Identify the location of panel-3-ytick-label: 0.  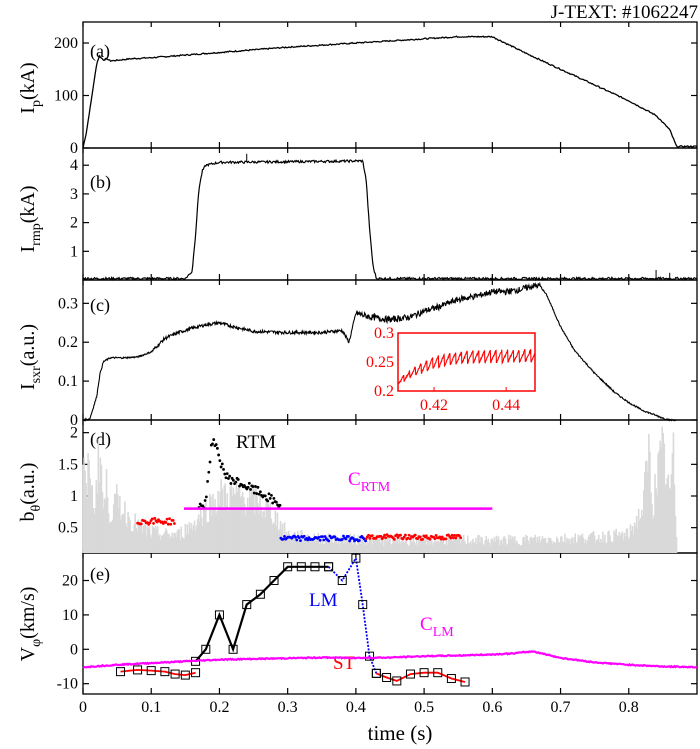
(74, 420).